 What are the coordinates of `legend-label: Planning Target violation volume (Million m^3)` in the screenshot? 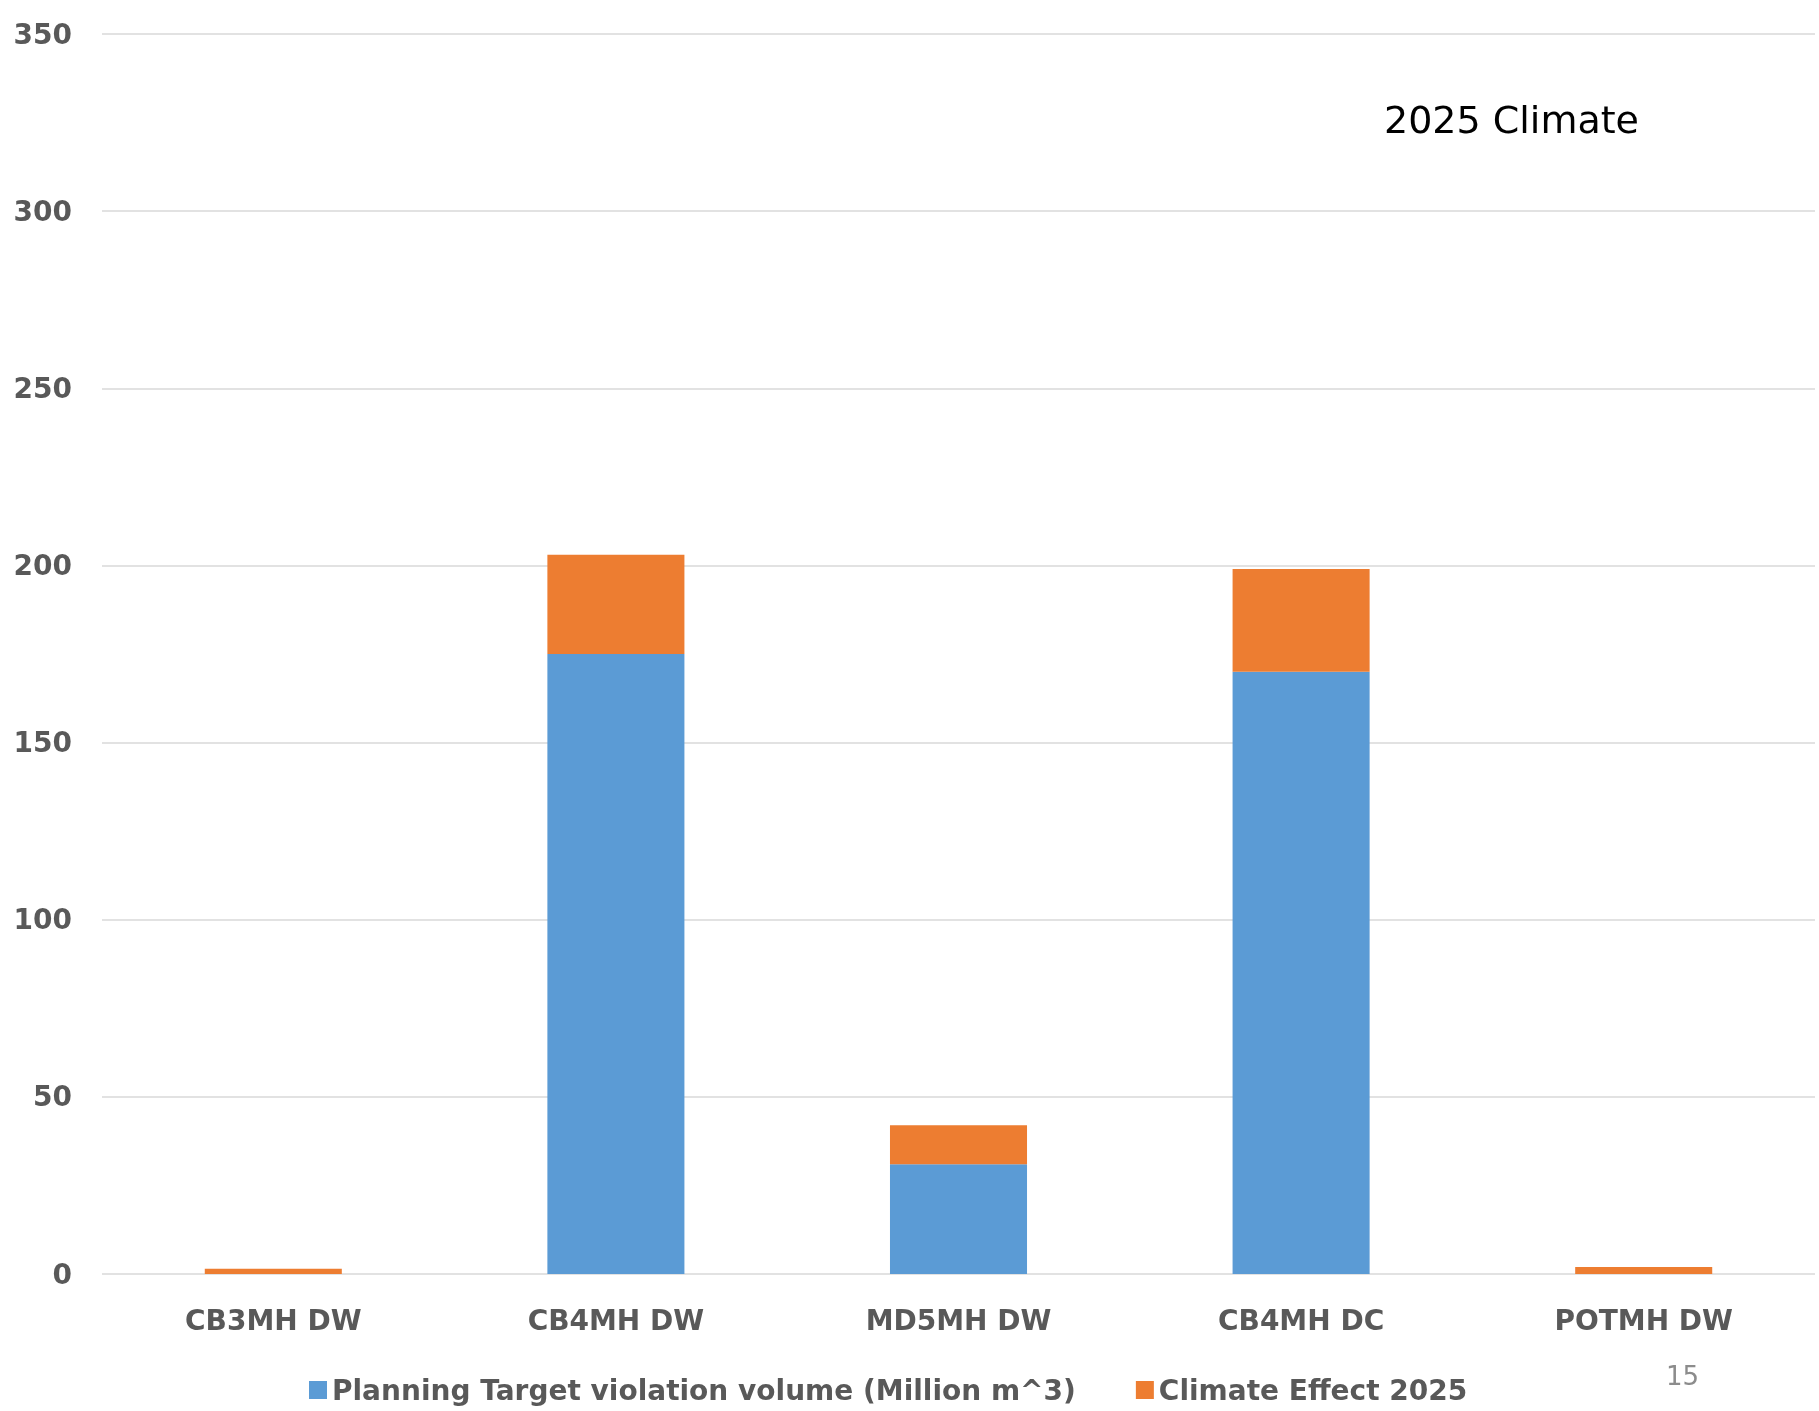 It's located at (704, 1390).